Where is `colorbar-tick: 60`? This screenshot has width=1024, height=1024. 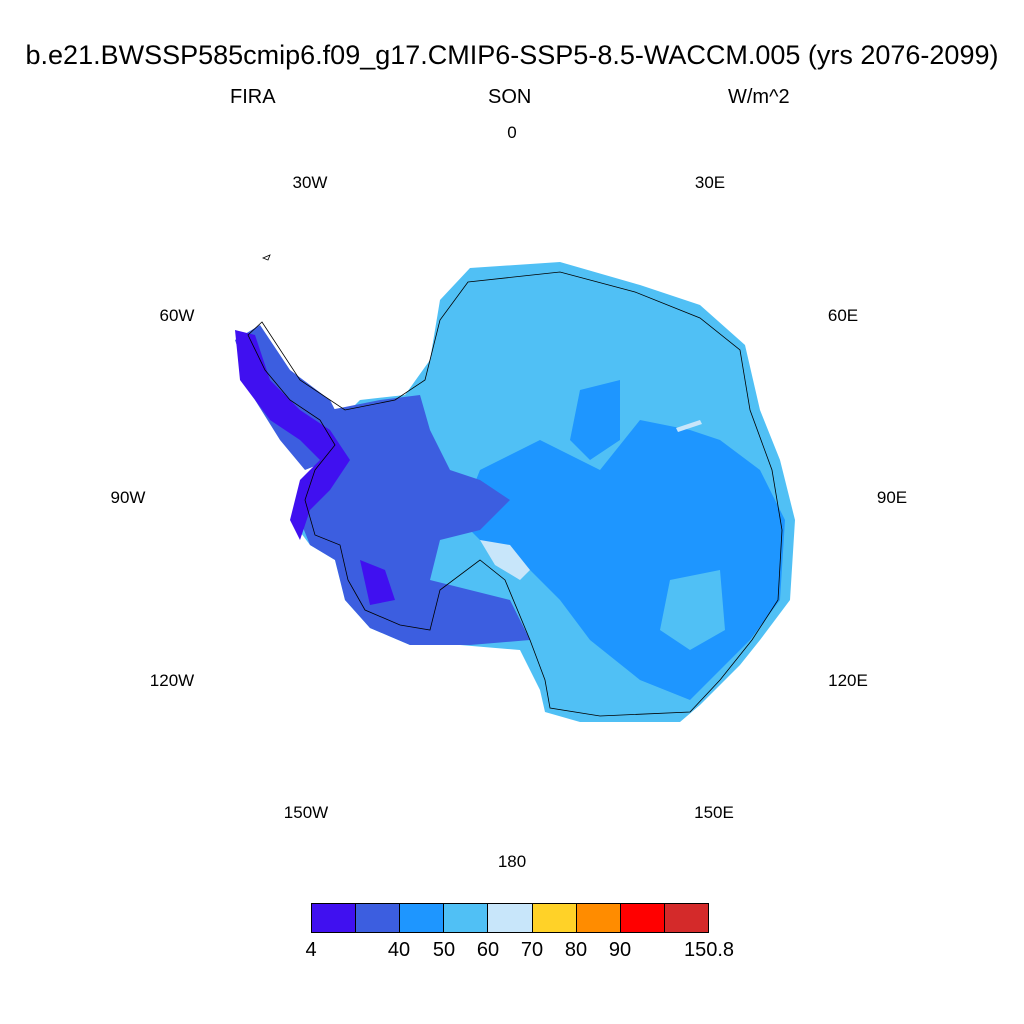
colorbar-tick: 60 is located at coordinates (488, 950).